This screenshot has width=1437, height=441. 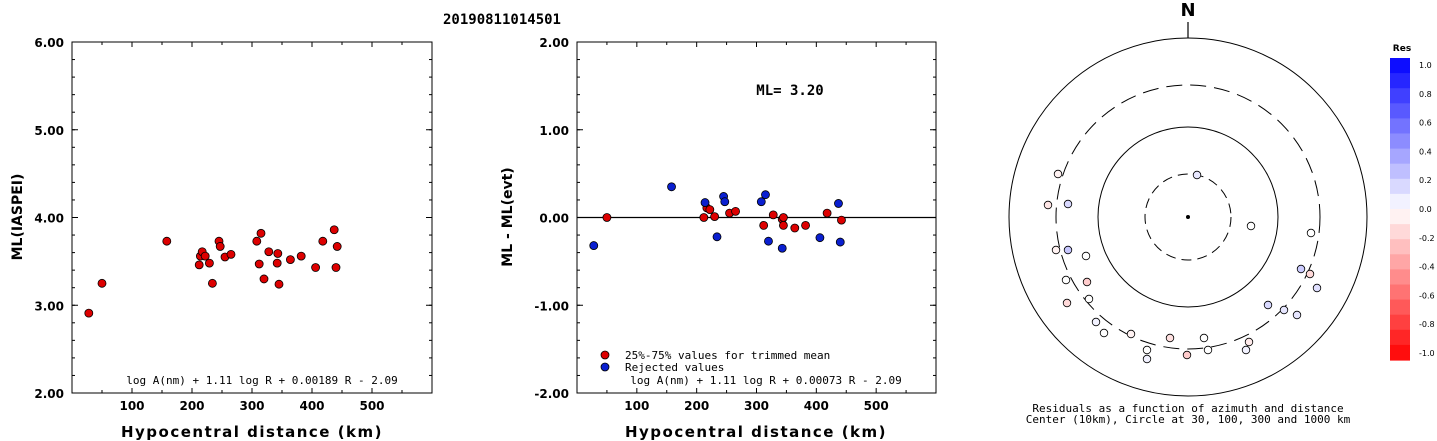 I want to click on ml-annotation: ML= 3.20, so click(x=789, y=91).